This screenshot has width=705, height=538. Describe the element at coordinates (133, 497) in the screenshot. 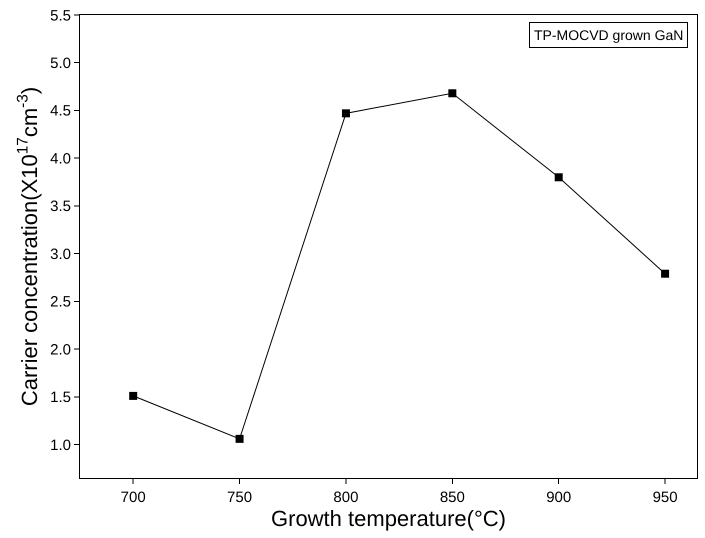

I see `x-tick-label: 700` at that location.